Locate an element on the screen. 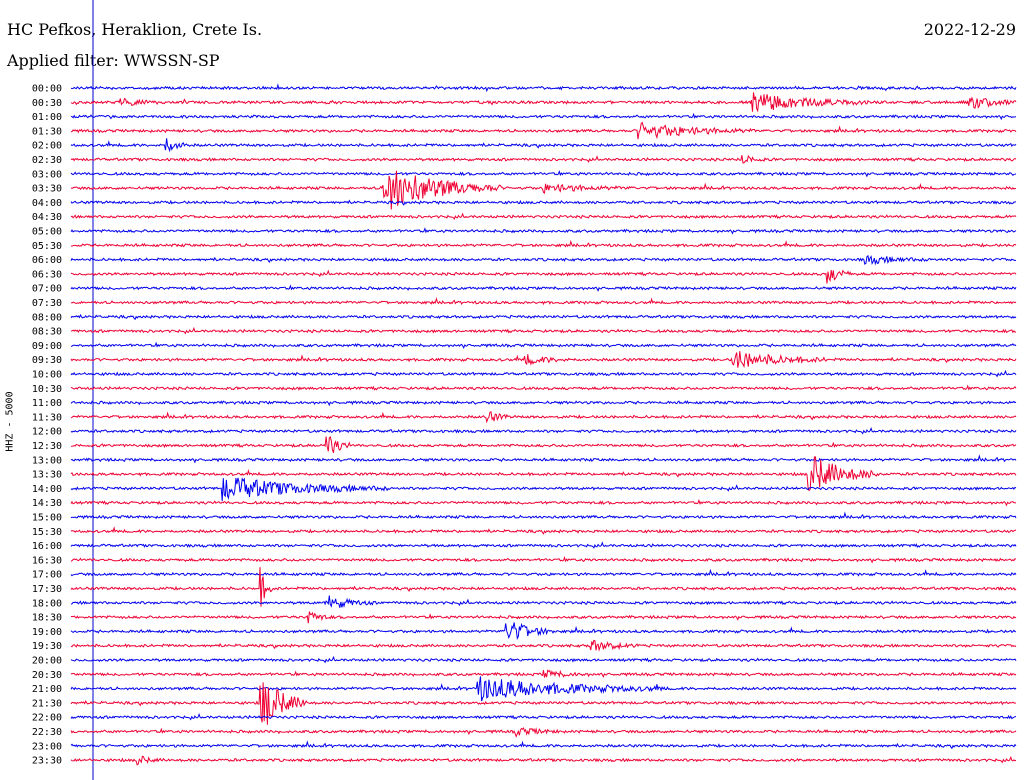 The height and width of the screenshot is (780, 1024). row-time-label: 08:00 is located at coordinates (47, 317).